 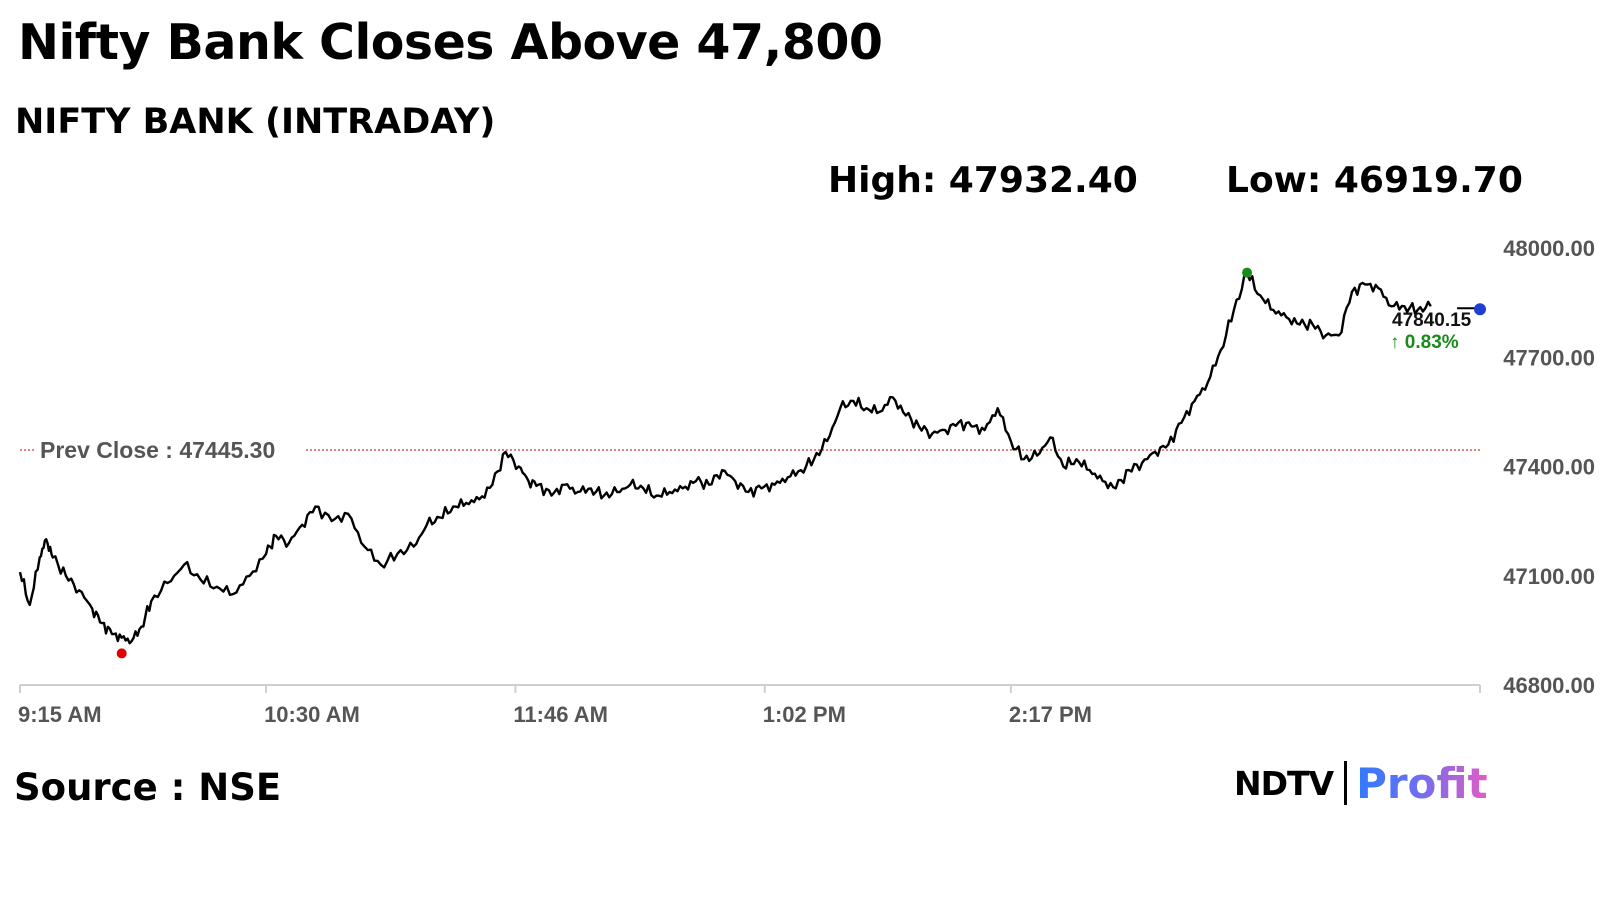 What do you see at coordinates (1432, 320) in the screenshot?
I see `last-value-label: 47840.15` at bounding box center [1432, 320].